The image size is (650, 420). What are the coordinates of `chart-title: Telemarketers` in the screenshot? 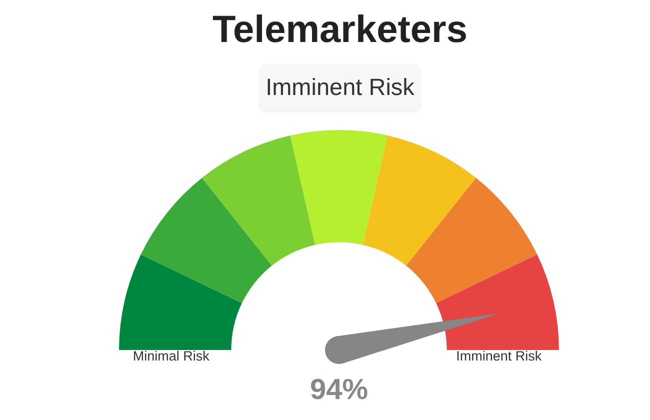 It's located at (340, 30).